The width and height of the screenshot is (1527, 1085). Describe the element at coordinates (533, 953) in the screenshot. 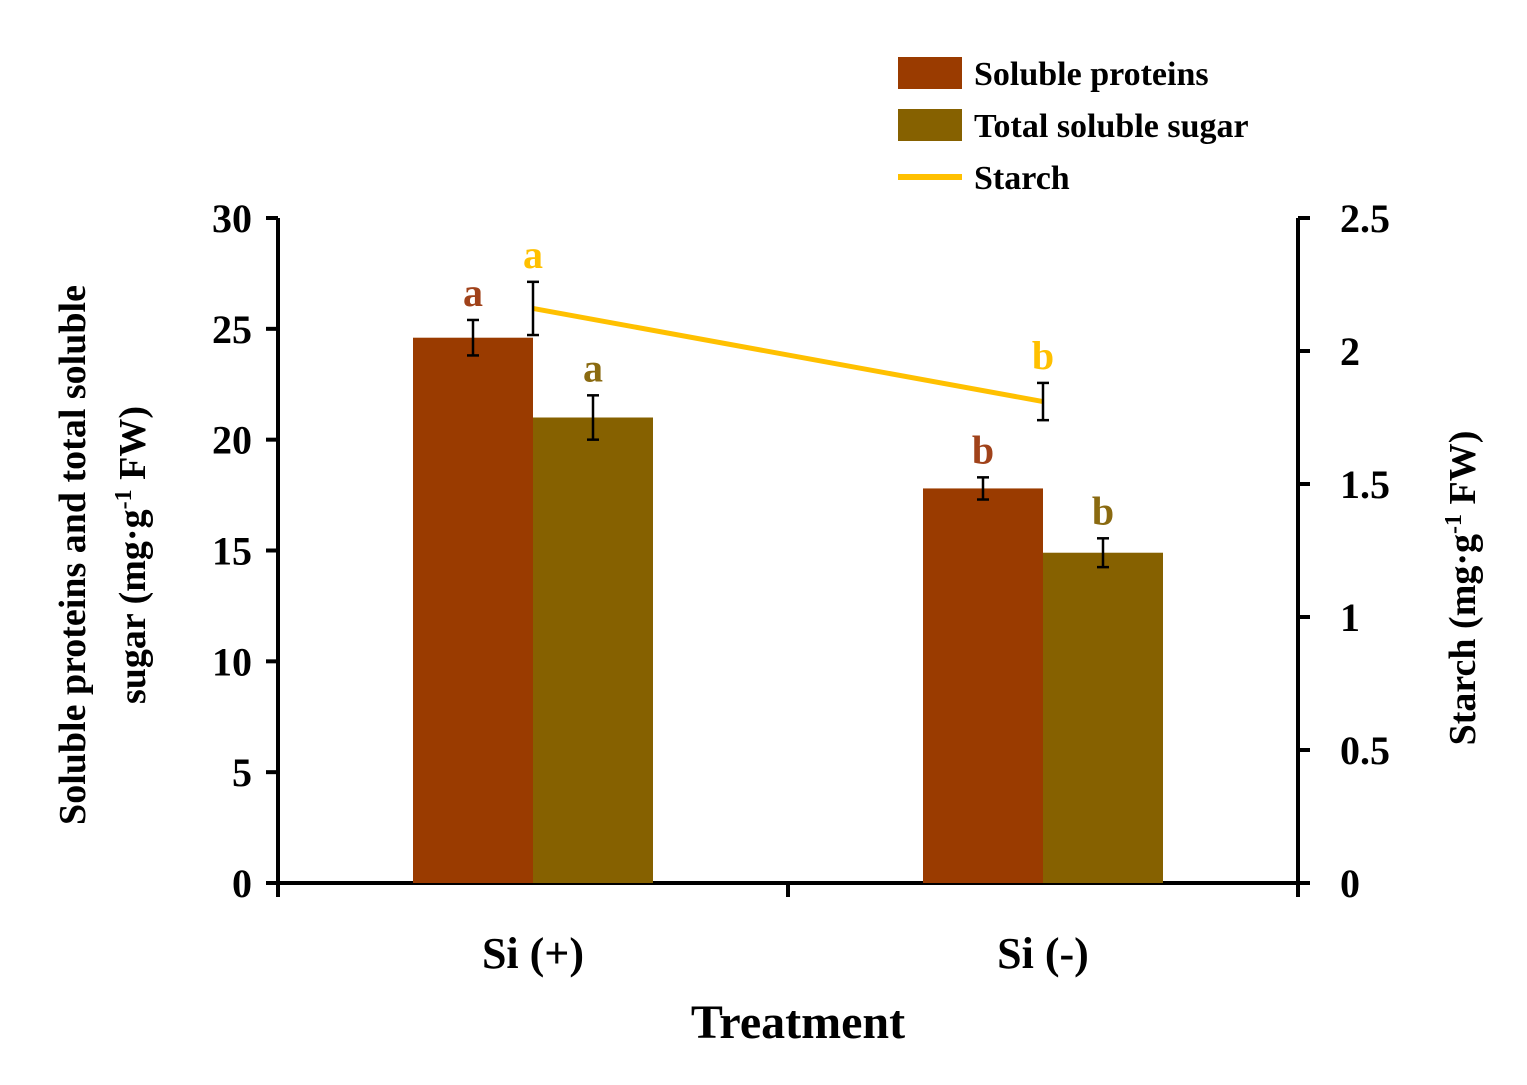

I see `x-category-label-0: Si (+)` at that location.